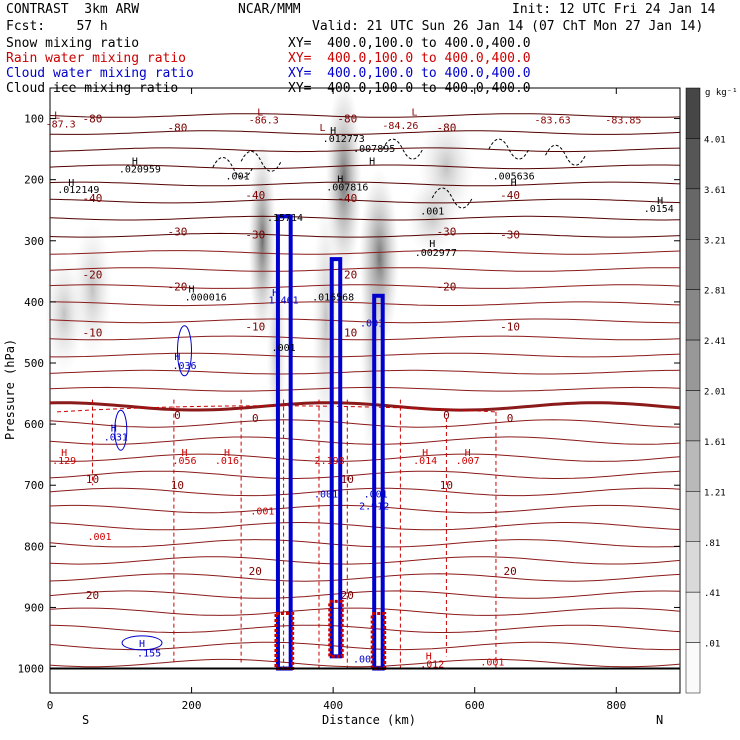 The width and height of the screenshot is (740, 740). I want to click on point-label: .15714, so click(285, 218).